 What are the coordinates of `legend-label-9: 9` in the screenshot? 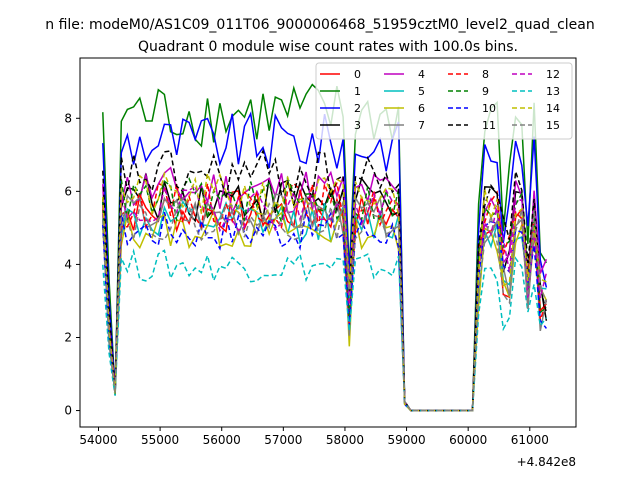 It's located at (485, 91).